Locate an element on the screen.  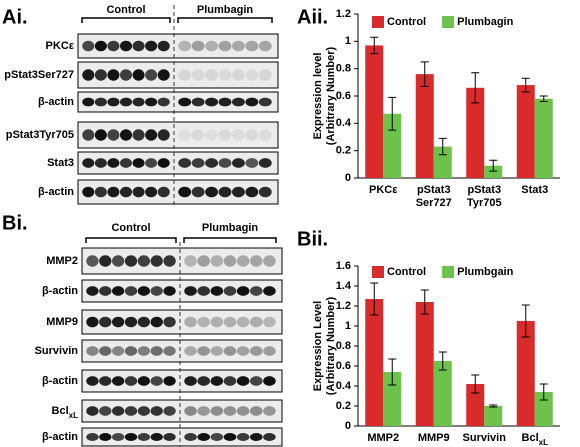
legend-label: Control is located at coordinates (406, 22).